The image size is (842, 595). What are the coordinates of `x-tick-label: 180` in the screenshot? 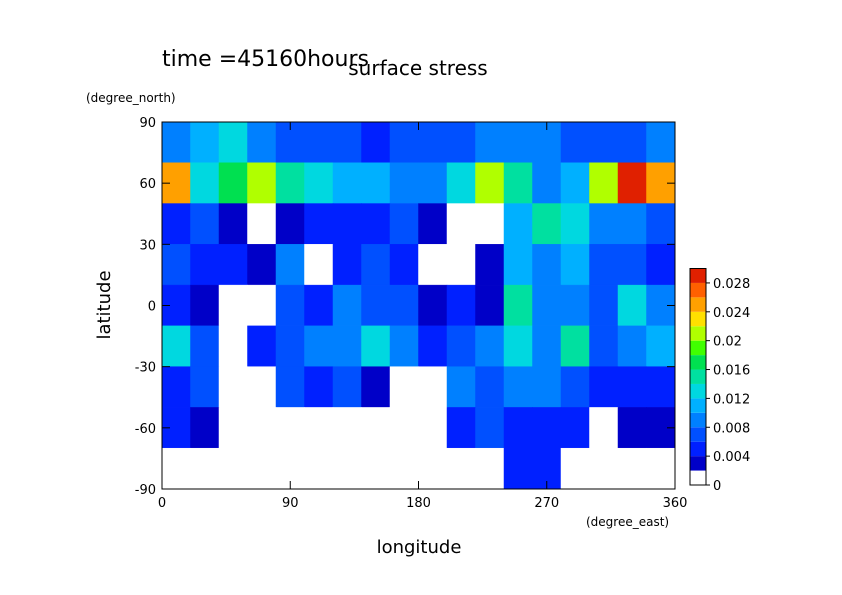 It's located at (418, 503).